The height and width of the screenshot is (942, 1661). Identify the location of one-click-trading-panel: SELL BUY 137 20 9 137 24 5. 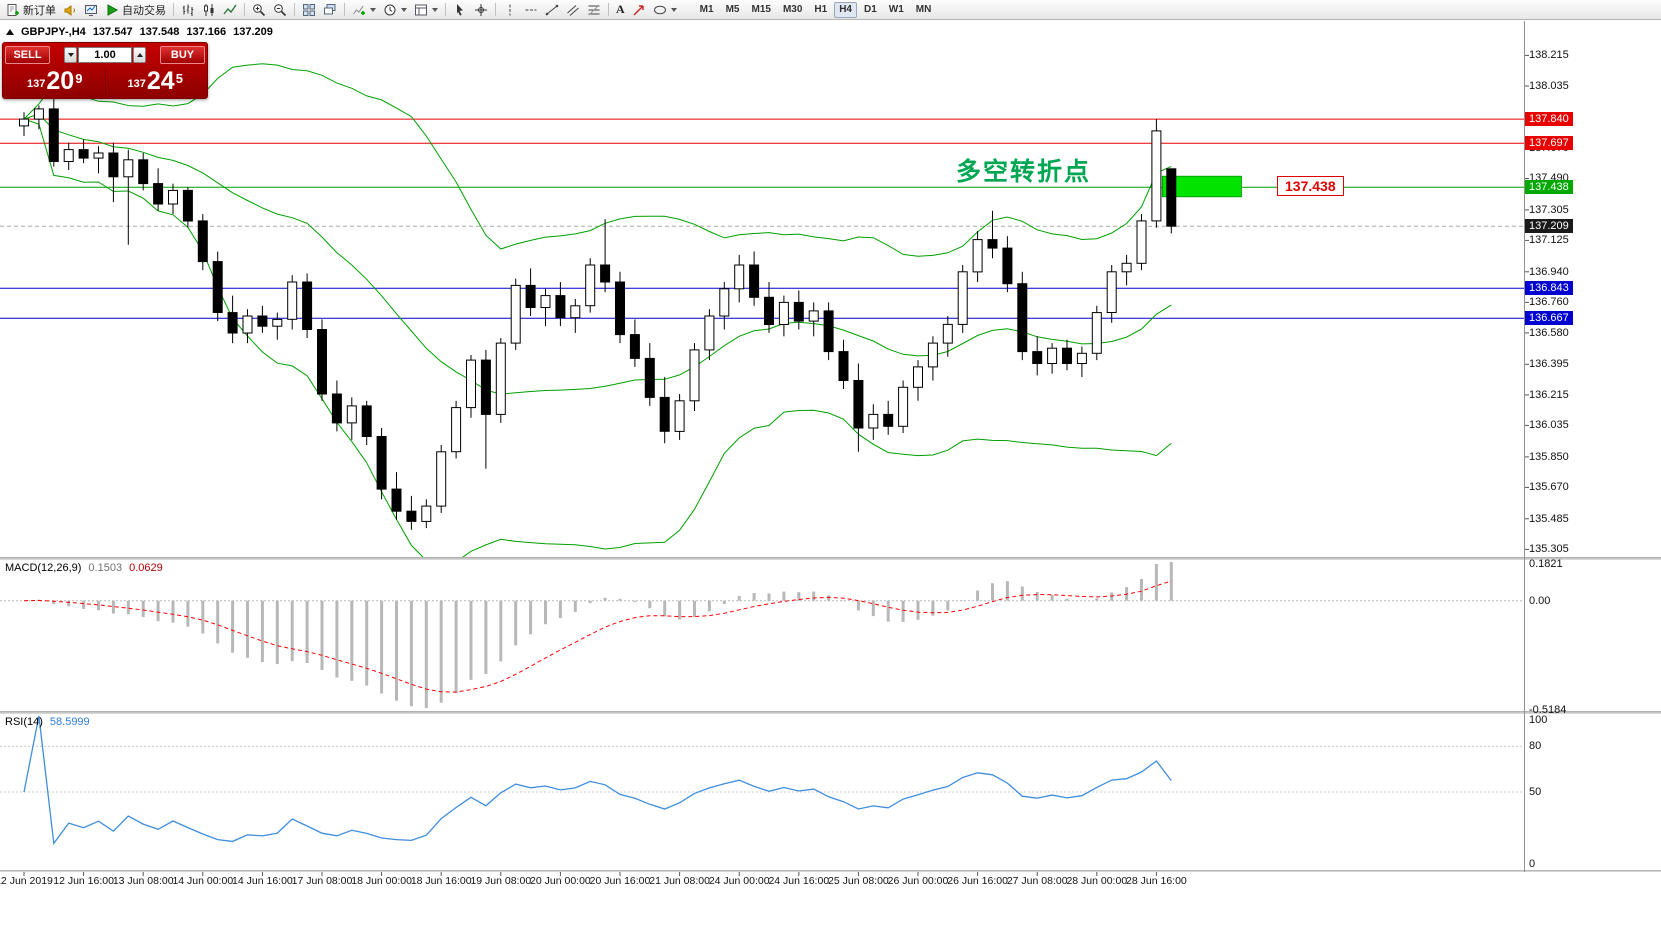
(105, 70).